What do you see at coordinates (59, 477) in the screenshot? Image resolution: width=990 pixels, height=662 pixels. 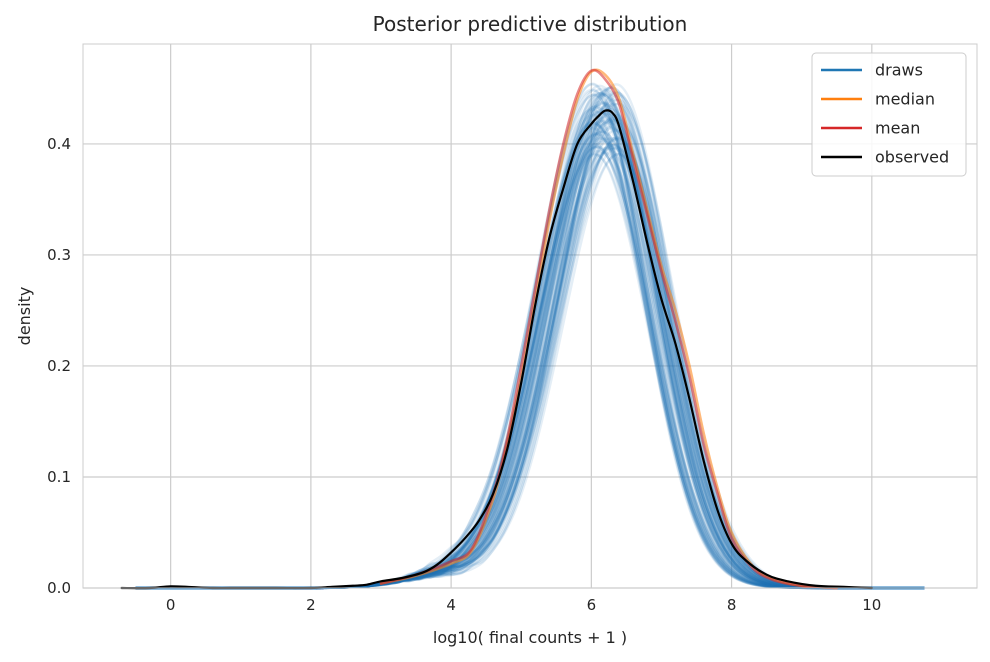 I see `y-tick-label: 0.1` at bounding box center [59, 477].